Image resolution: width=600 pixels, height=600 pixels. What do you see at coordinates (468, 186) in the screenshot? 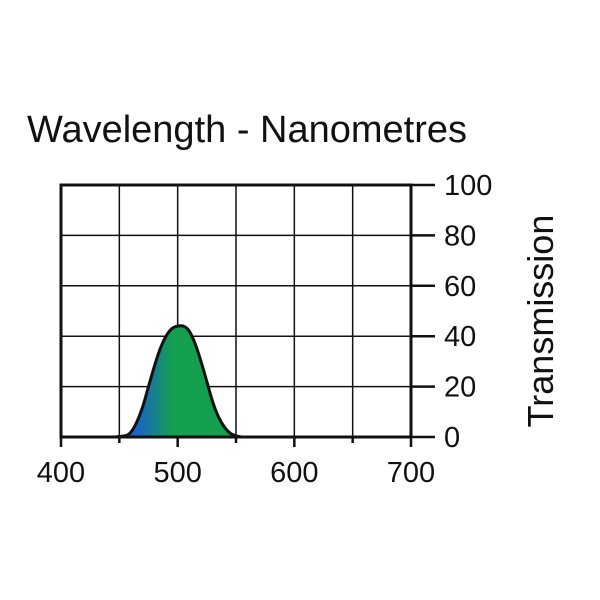
I see `y-tick-label: 100` at bounding box center [468, 186].